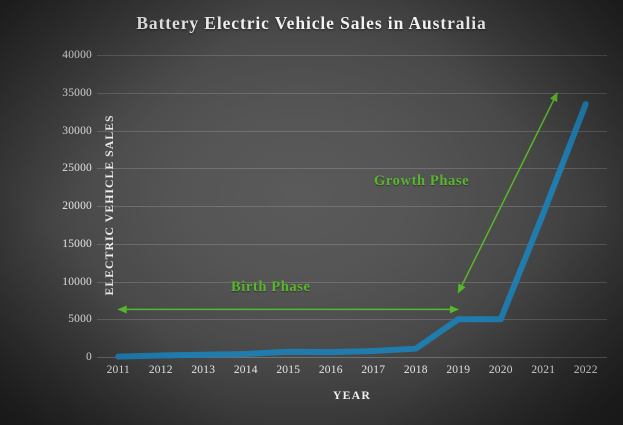 This screenshot has width=623, height=425. Describe the element at coordinates (458, 370) in the screenshot. I see `x-axis-tick: 2019` at that location.